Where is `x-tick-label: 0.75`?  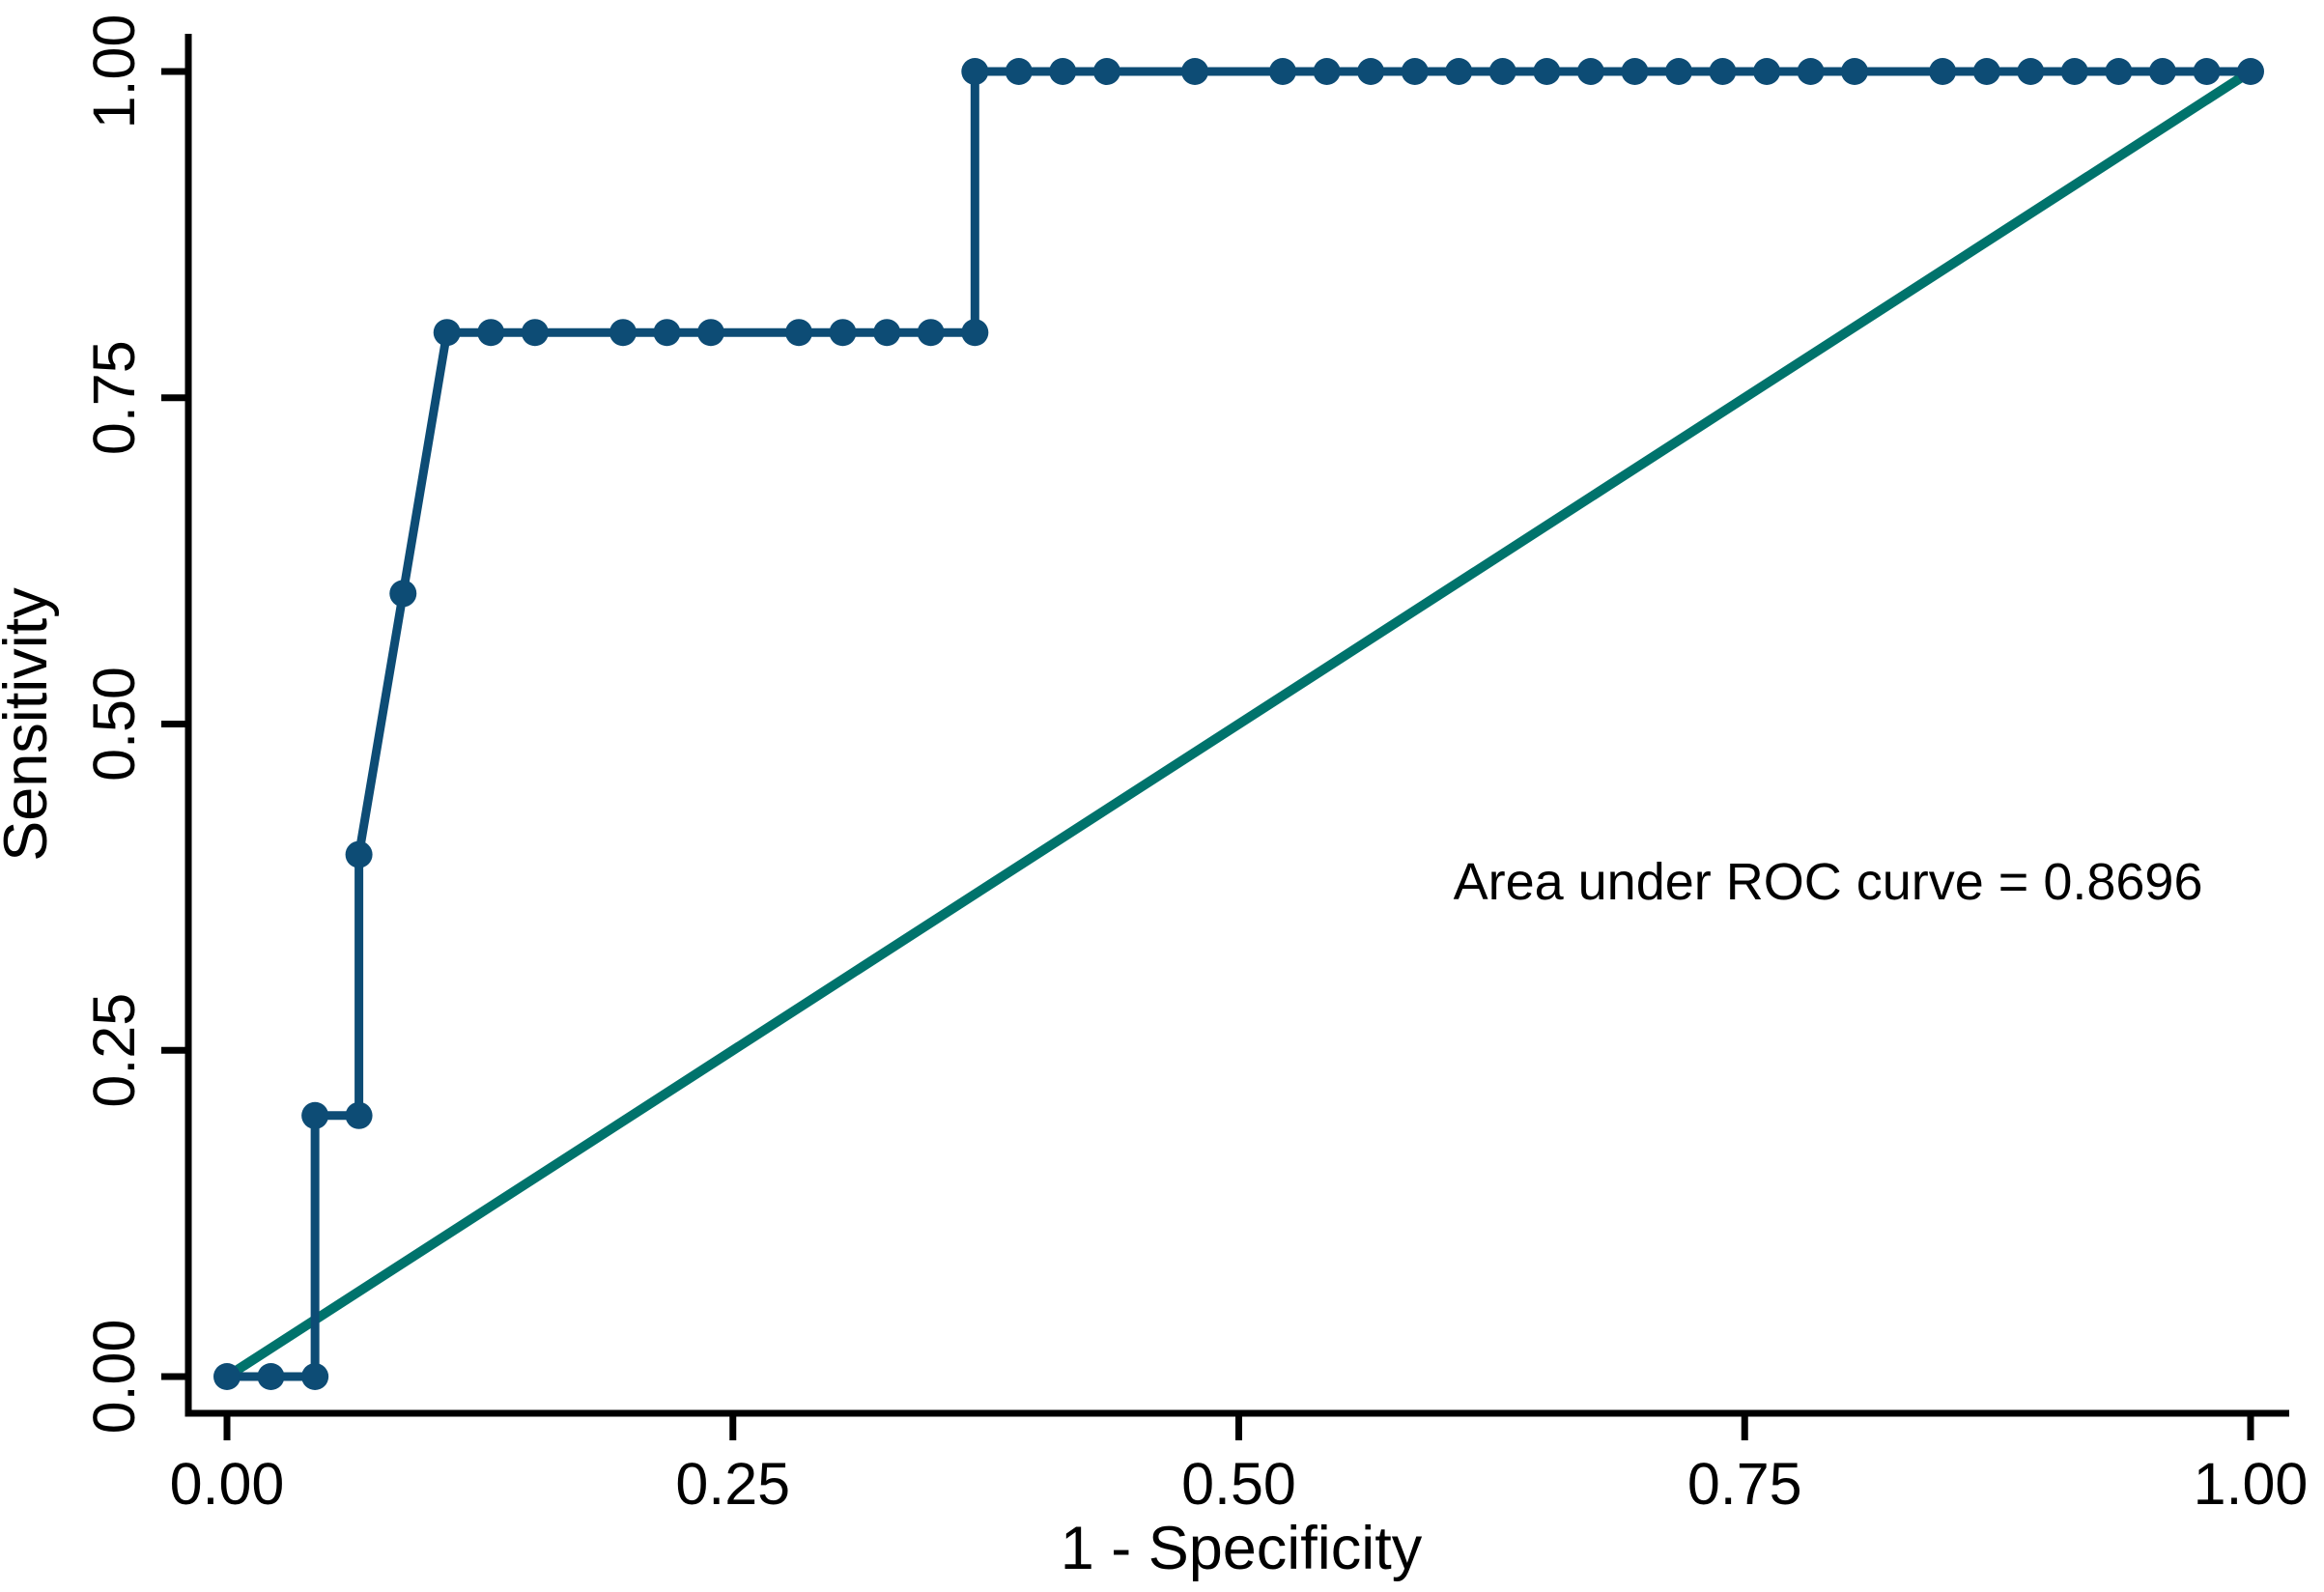 x-tick-label: 0.75 is located at coordinates (1744, 1484).